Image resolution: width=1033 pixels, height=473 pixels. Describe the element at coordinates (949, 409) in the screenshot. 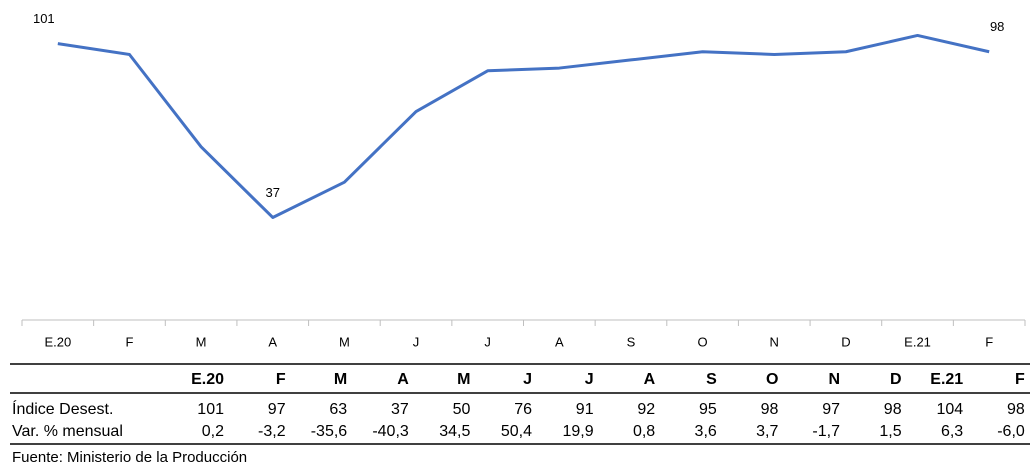

I see `table-cell: 104` at that location.